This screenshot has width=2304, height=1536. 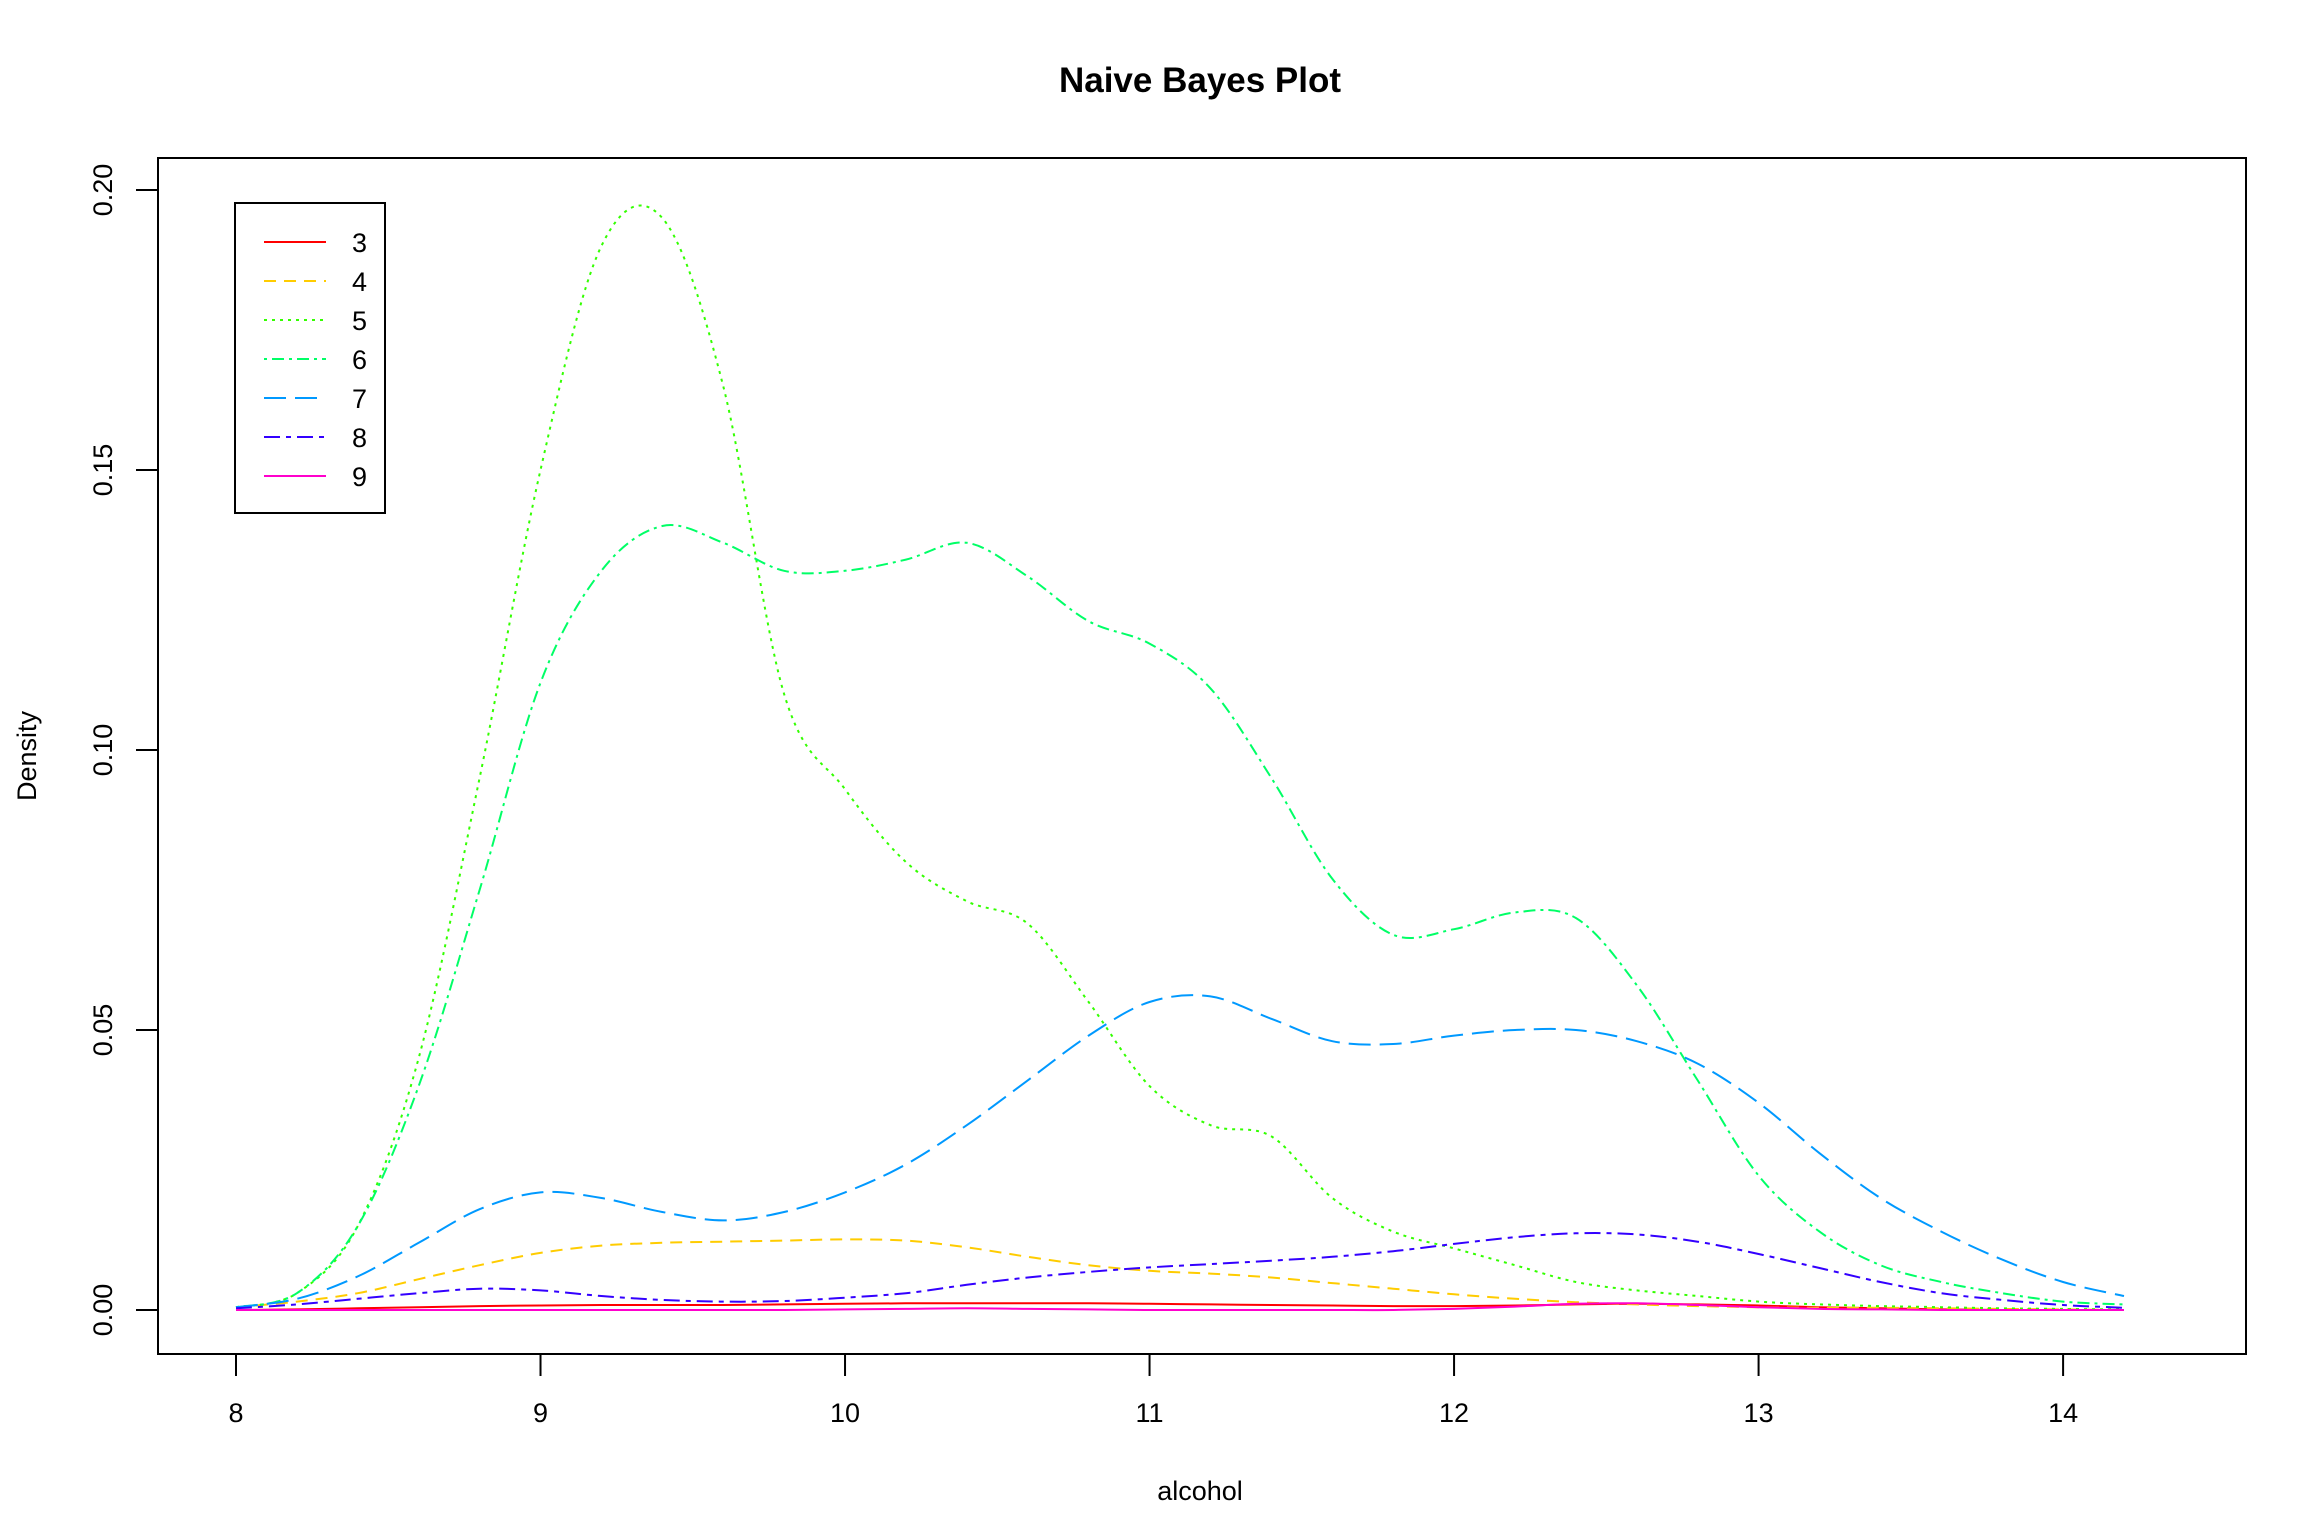 I want to click on x-tick-label: 11, so click(x=1150, y=1413).